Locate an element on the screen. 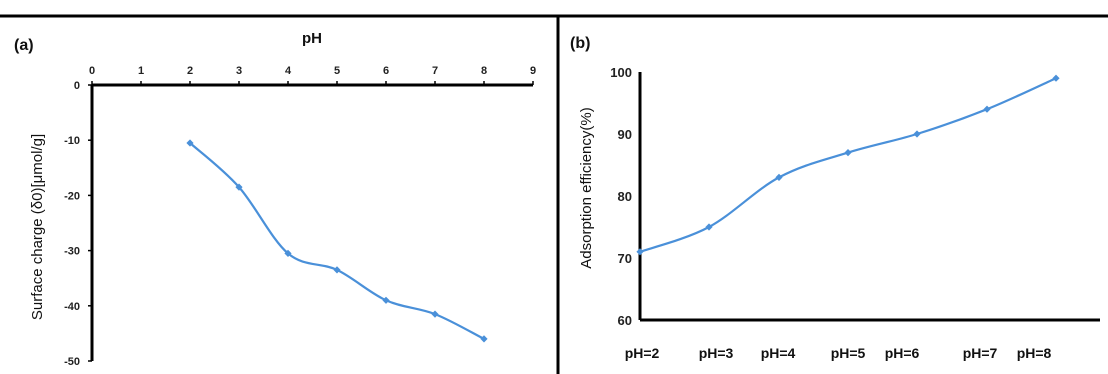 The height and width of the screenshot is (374, 1108). panel-a-x-tick-label: 8 is located at coordinates (484, 71).